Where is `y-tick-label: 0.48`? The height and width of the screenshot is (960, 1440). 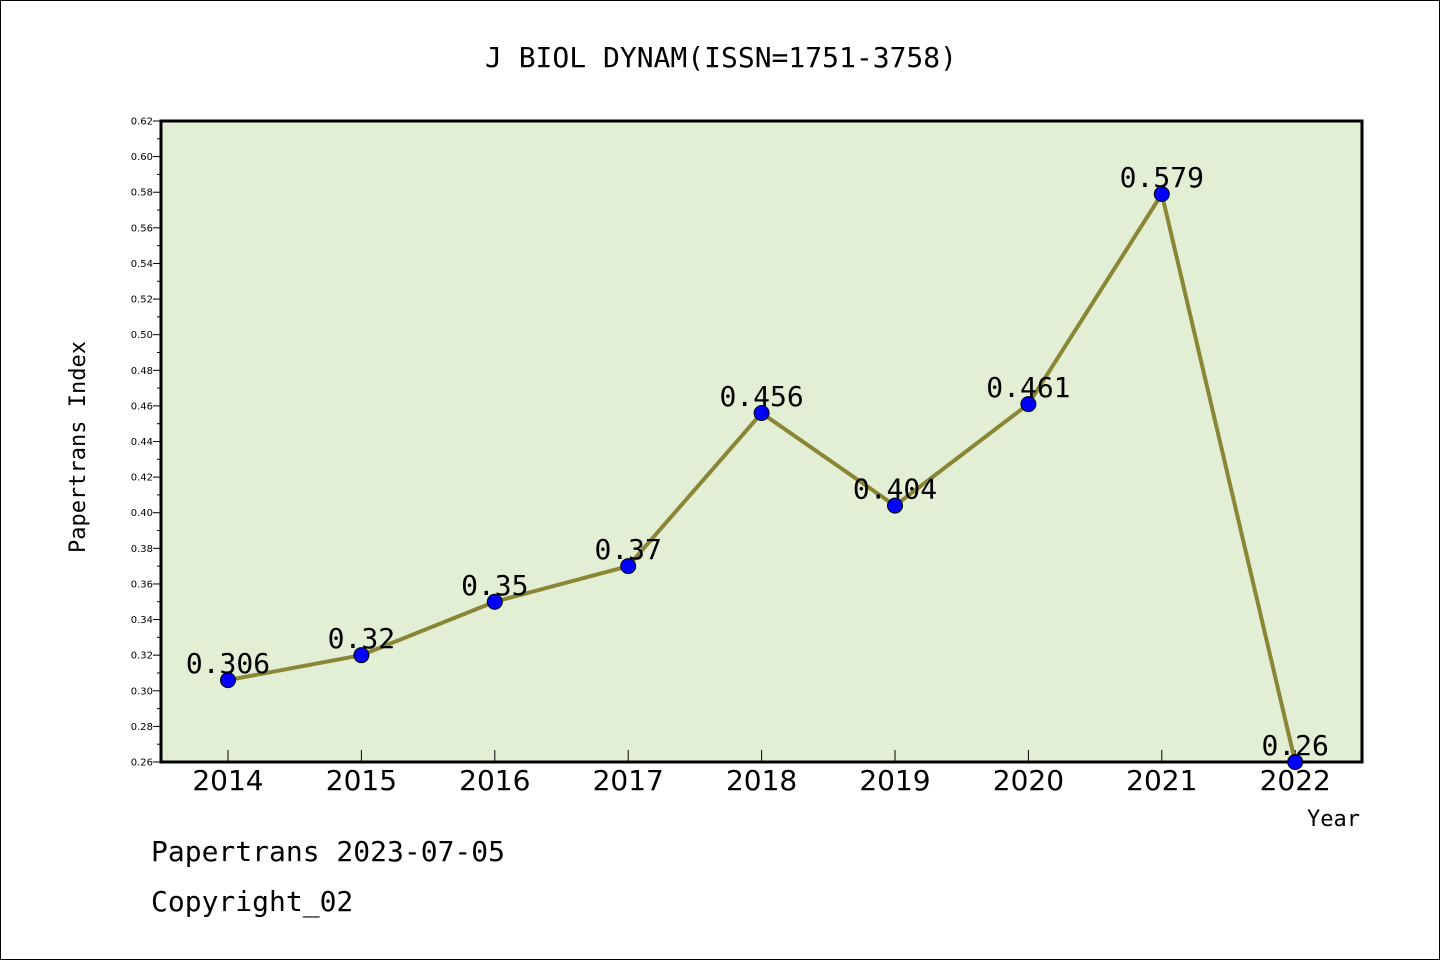
y-tick-label: 0.48 is located at coordinates (142, 371).